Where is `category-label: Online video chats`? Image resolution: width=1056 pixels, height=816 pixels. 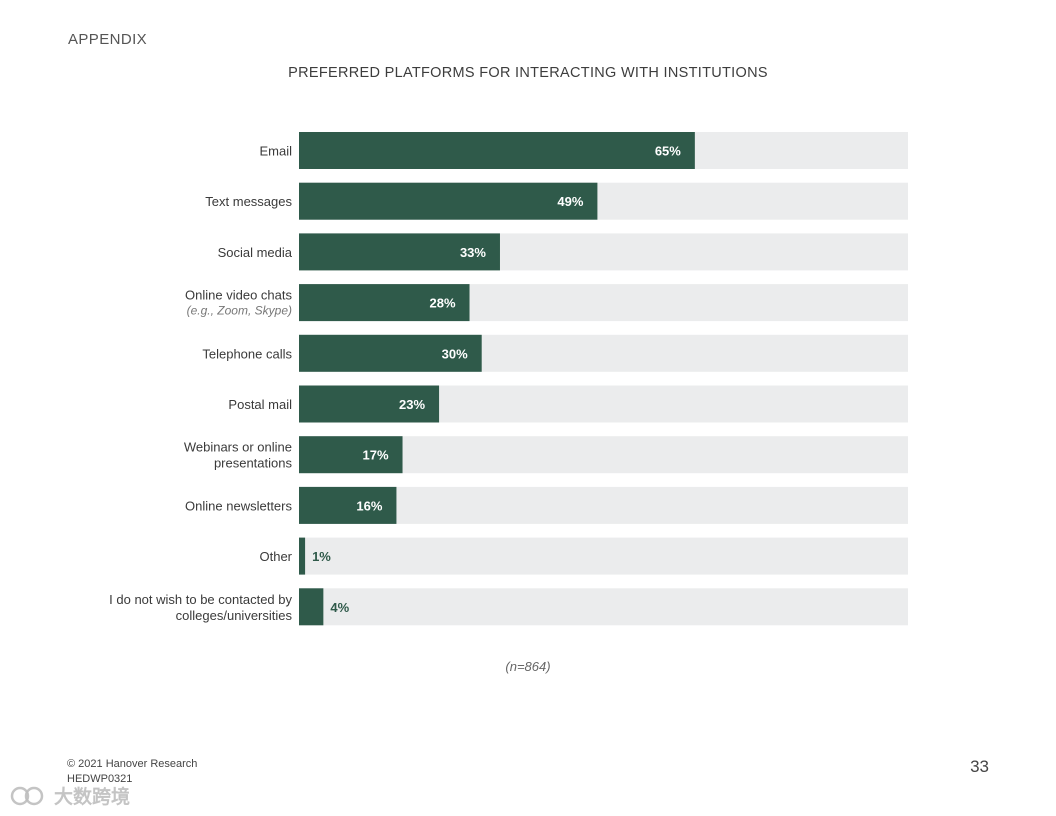
category-label: Online video chats is located at coordinates (238, 295).